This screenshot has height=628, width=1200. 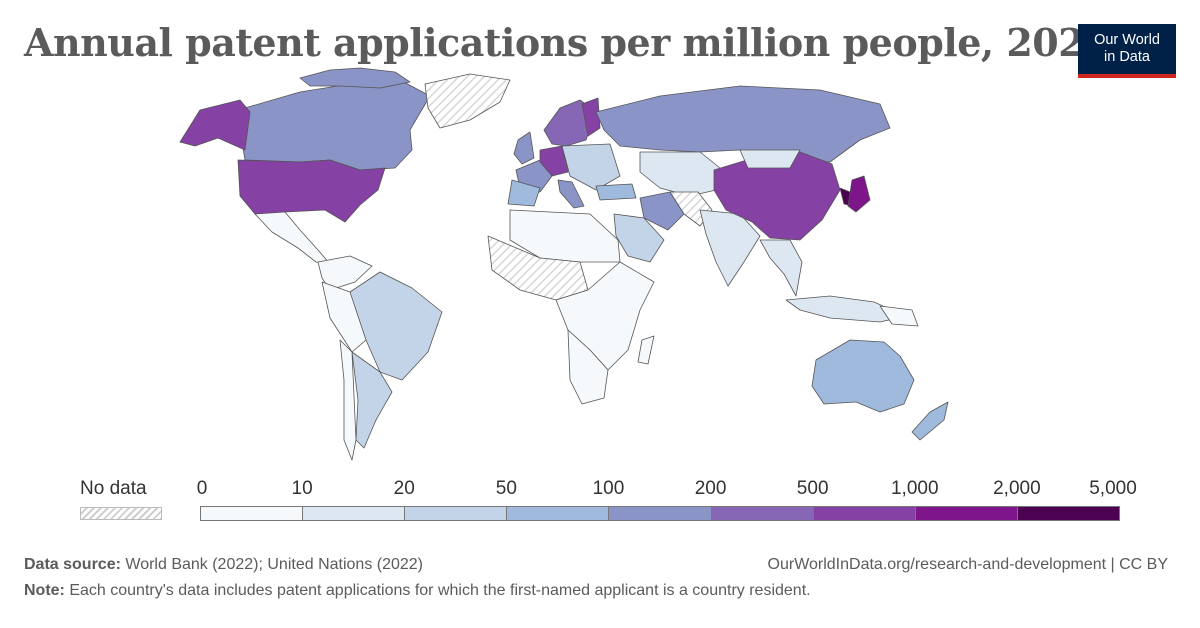 I want to click on region-chile, so click(x=348, y=400).